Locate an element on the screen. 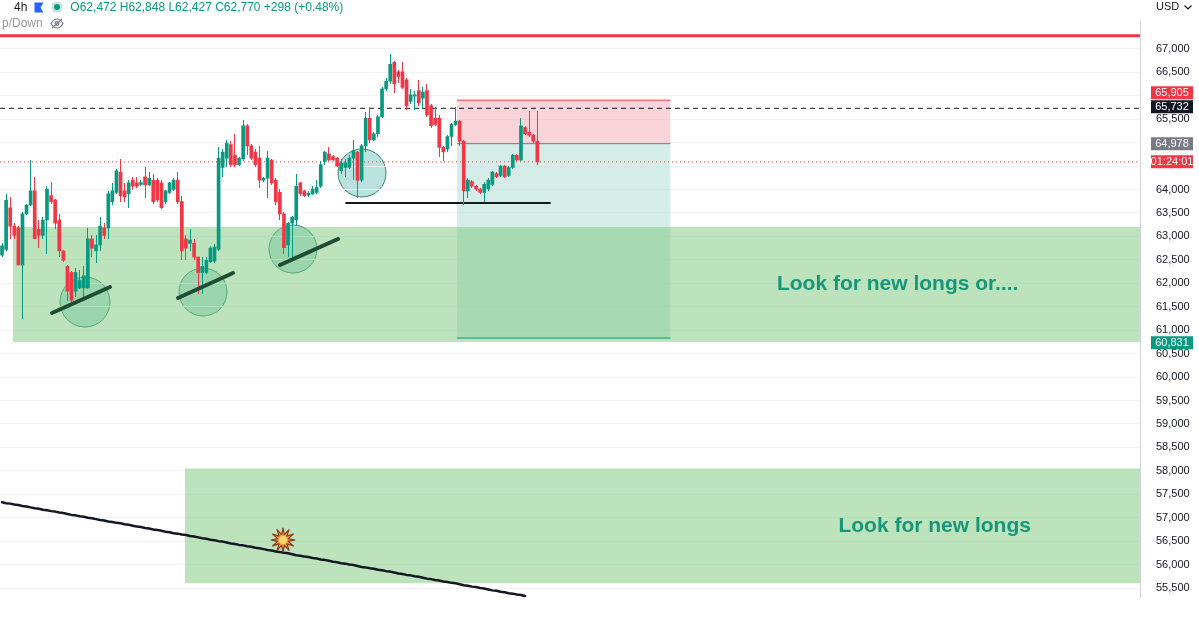 The height and width of the screenshot is (620, 1199). text: 65,905 is located at coordinates (1172, 92).